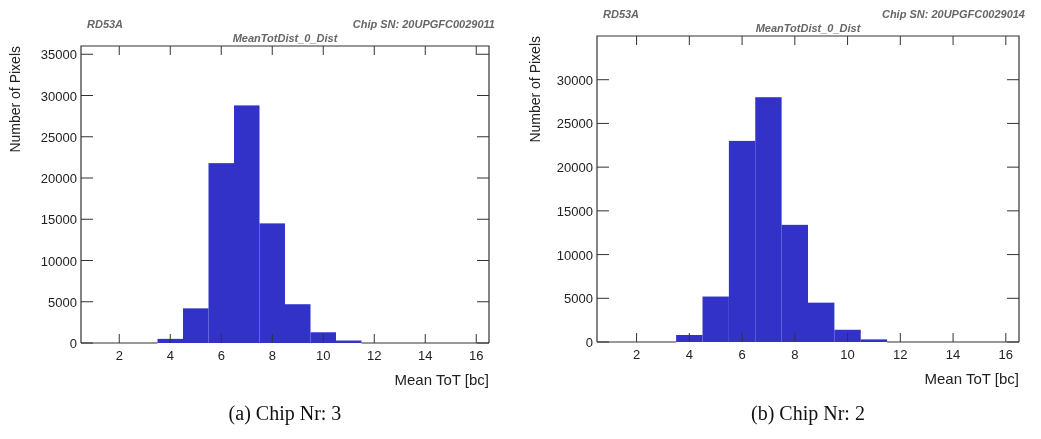 The image size is (1041, 439). What do you see at coordinates (808, 413) in the screenshot?
I see `text: (b) Chip Nr: 2` at bounding box center [808, 413].